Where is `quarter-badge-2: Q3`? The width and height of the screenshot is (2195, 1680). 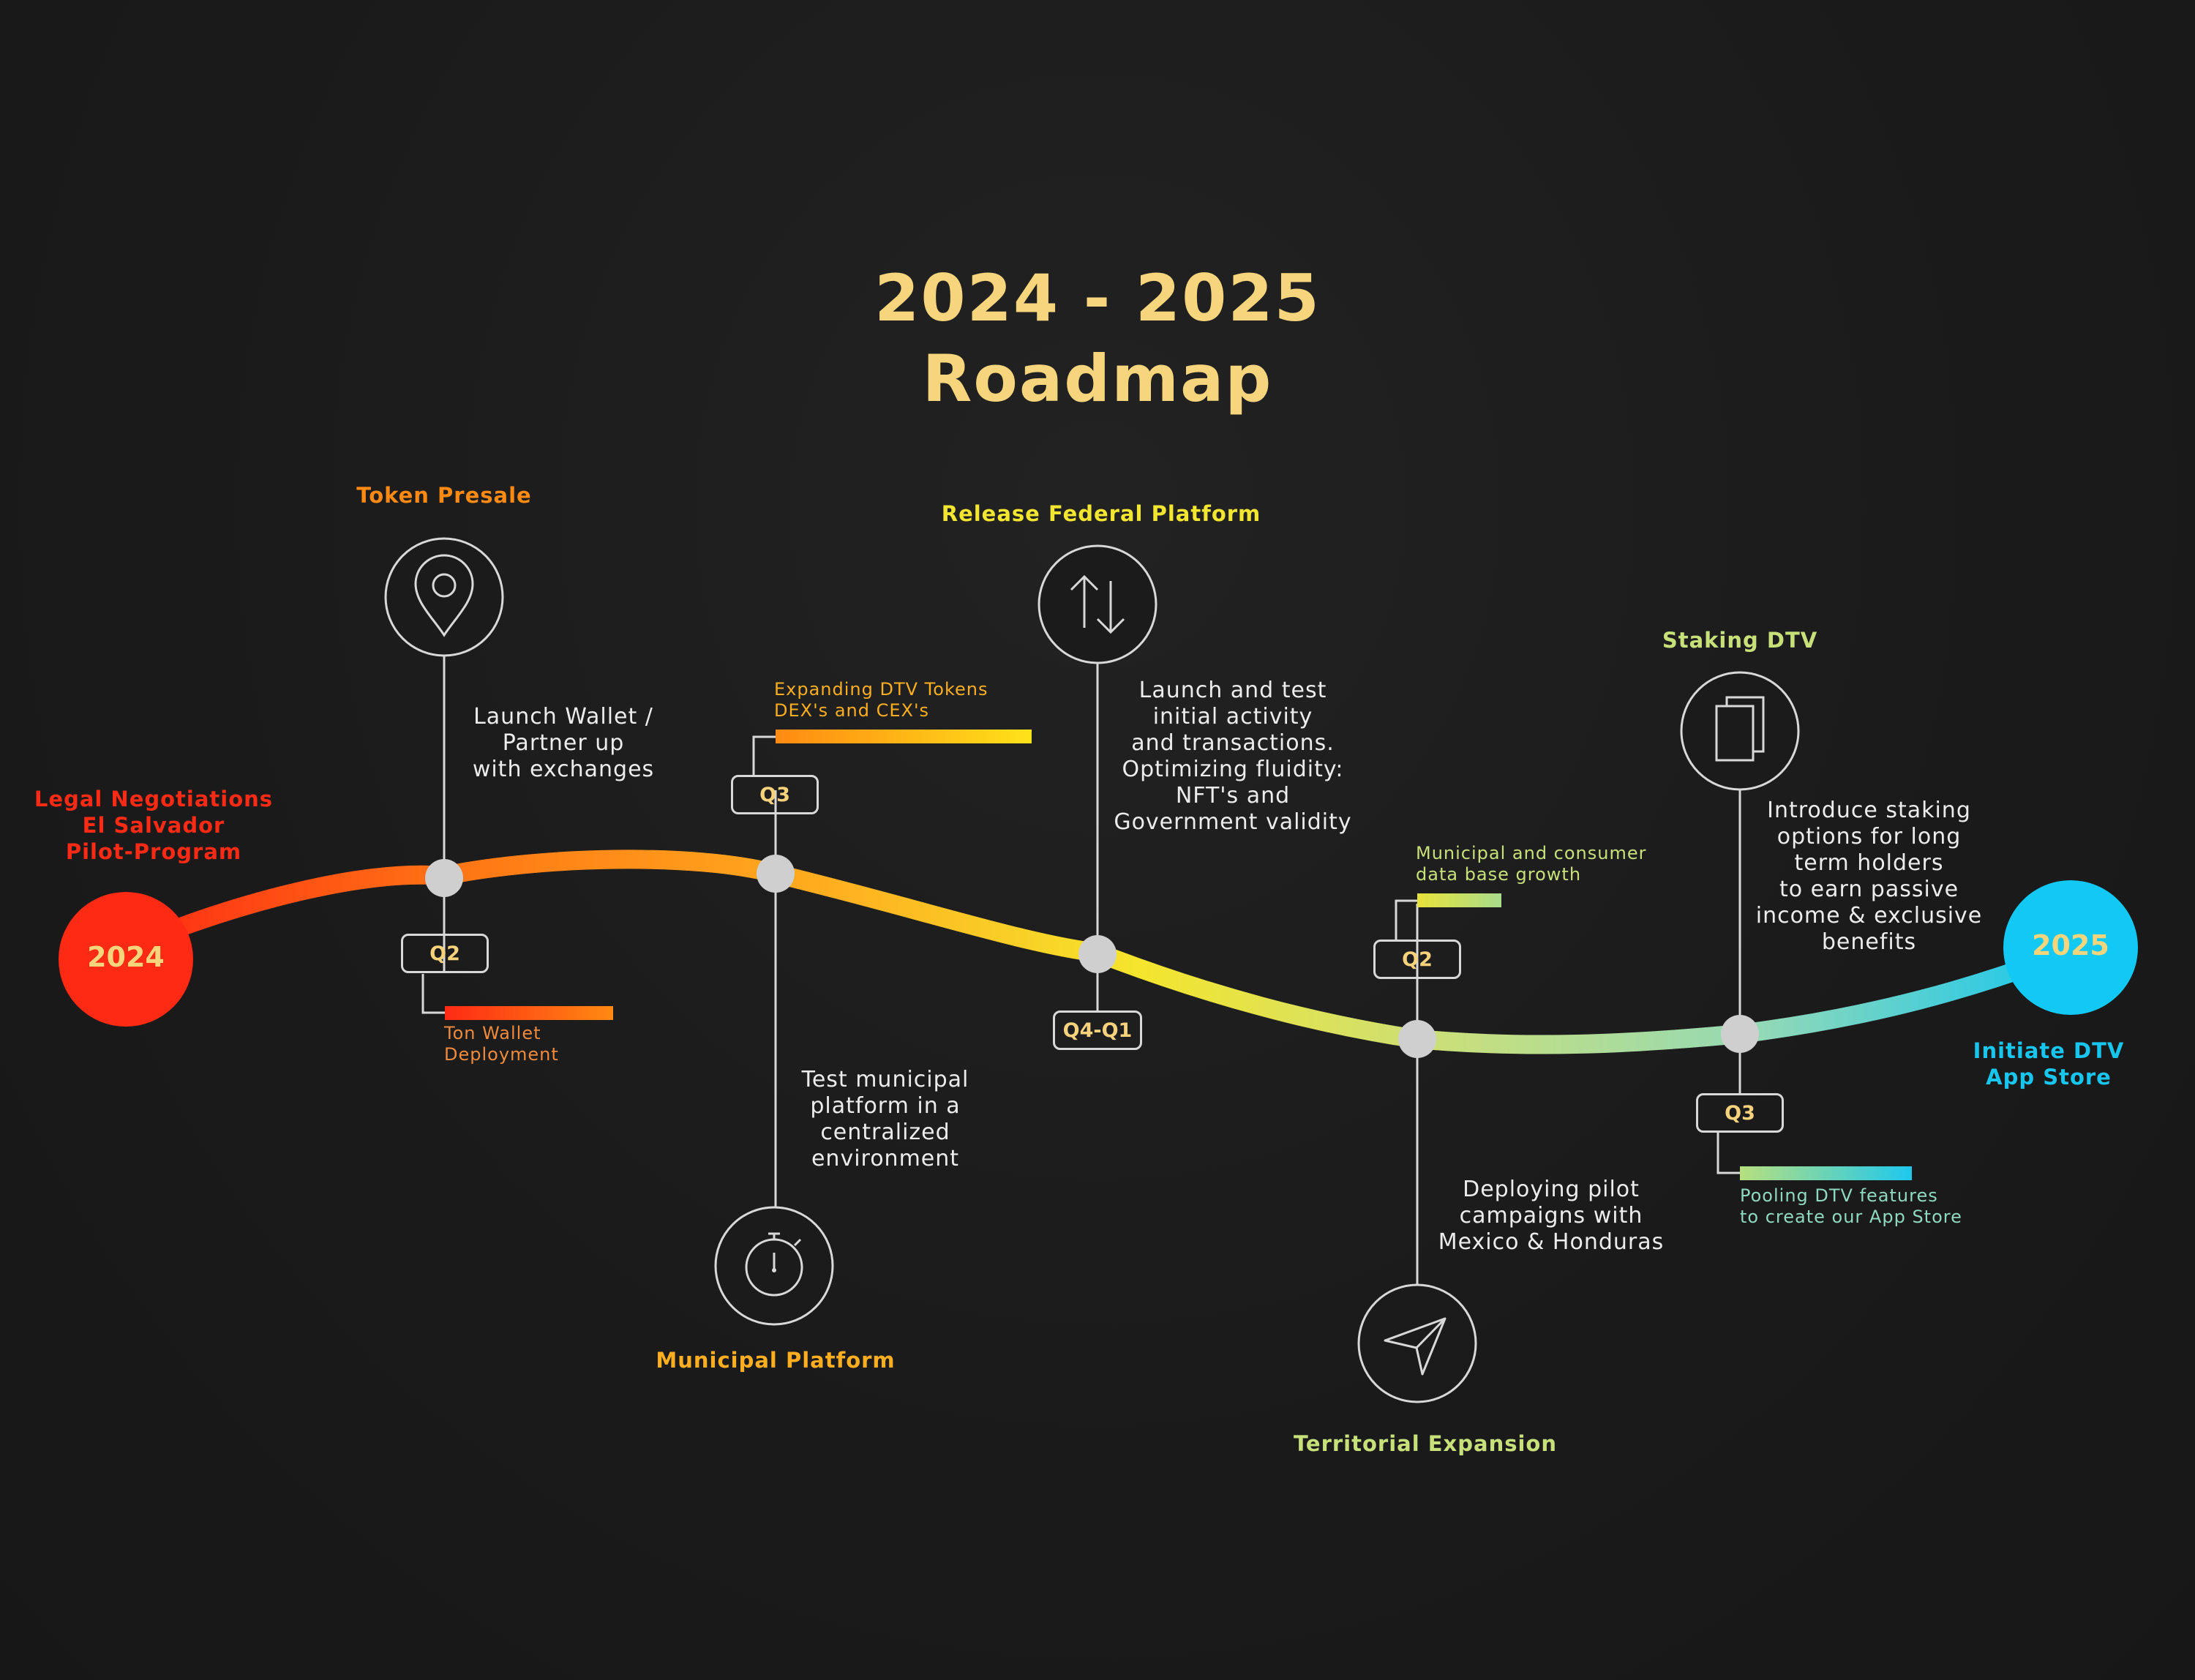
quarter-badge-2: Q3 is located at coordinates (775, 794).